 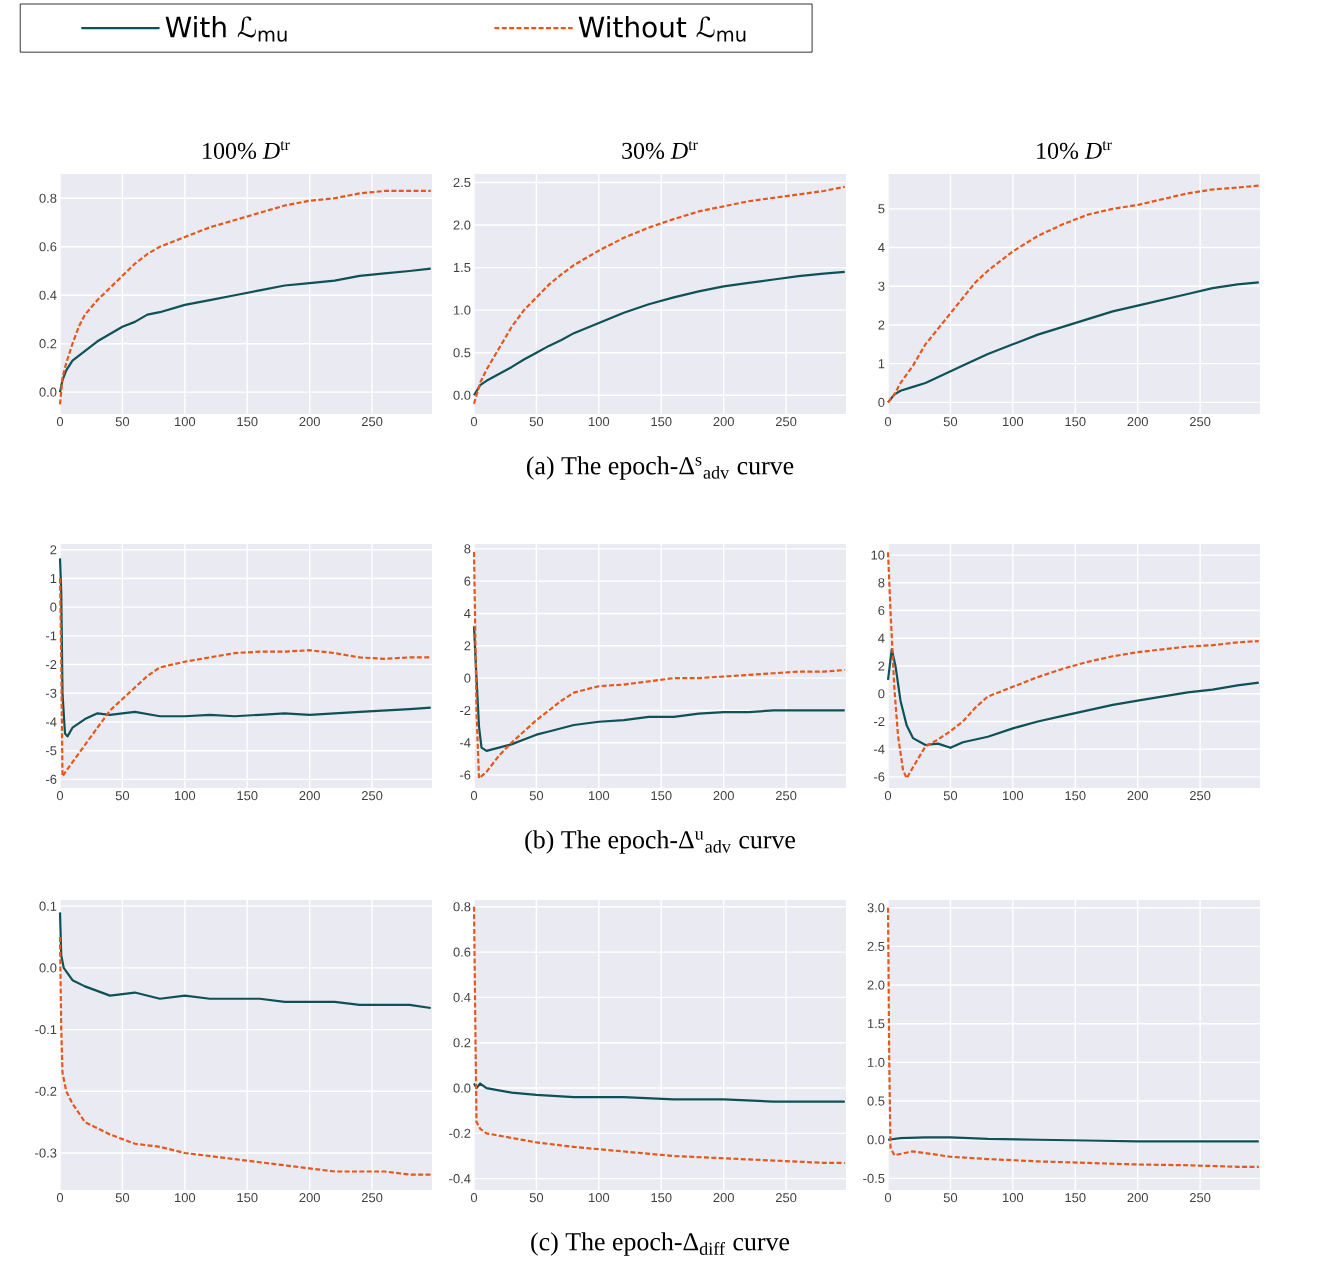 I want to click on chart-title: 100% D$^{tr}$, so click(x=246, y=150).